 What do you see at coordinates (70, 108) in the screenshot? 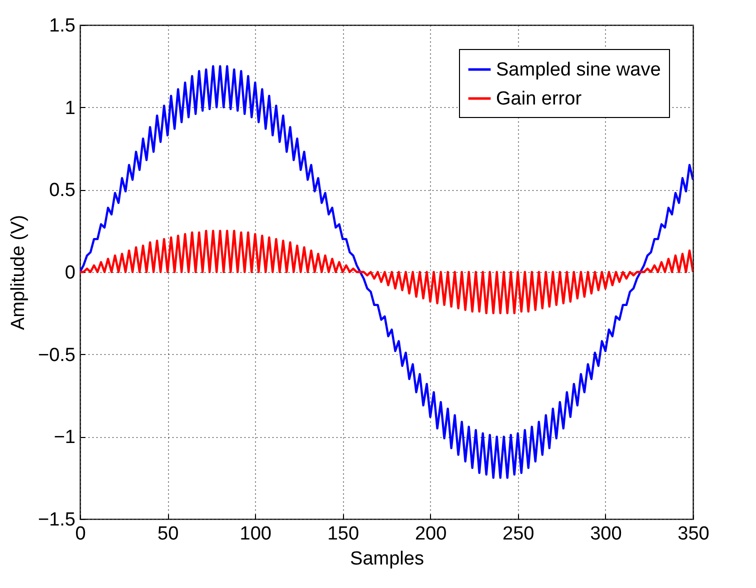
I see `y-tick-label: 1` at bounding box center [70, 108].